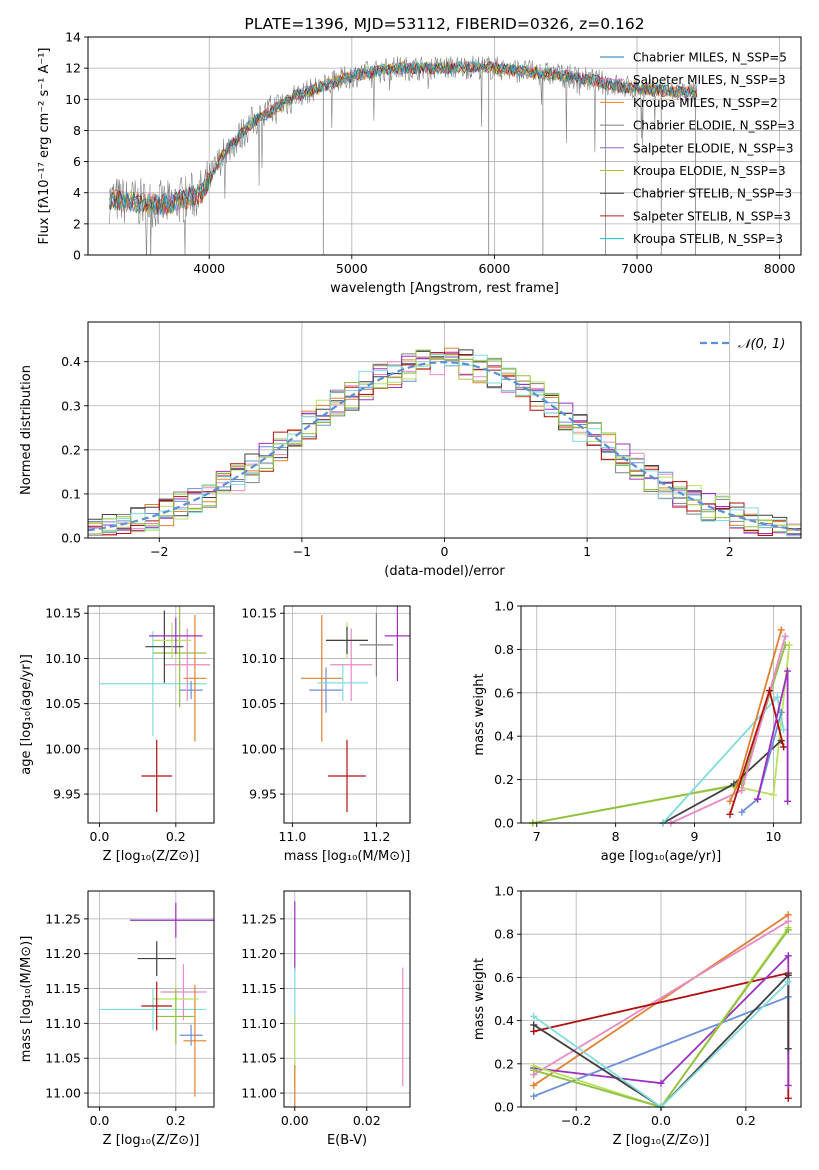 Image resolution: width=819 pixels, height=1170 pixels. Describe the element at coordinates (616, 836) in the screenshot. I see `x-tick-label: 8` at that location.